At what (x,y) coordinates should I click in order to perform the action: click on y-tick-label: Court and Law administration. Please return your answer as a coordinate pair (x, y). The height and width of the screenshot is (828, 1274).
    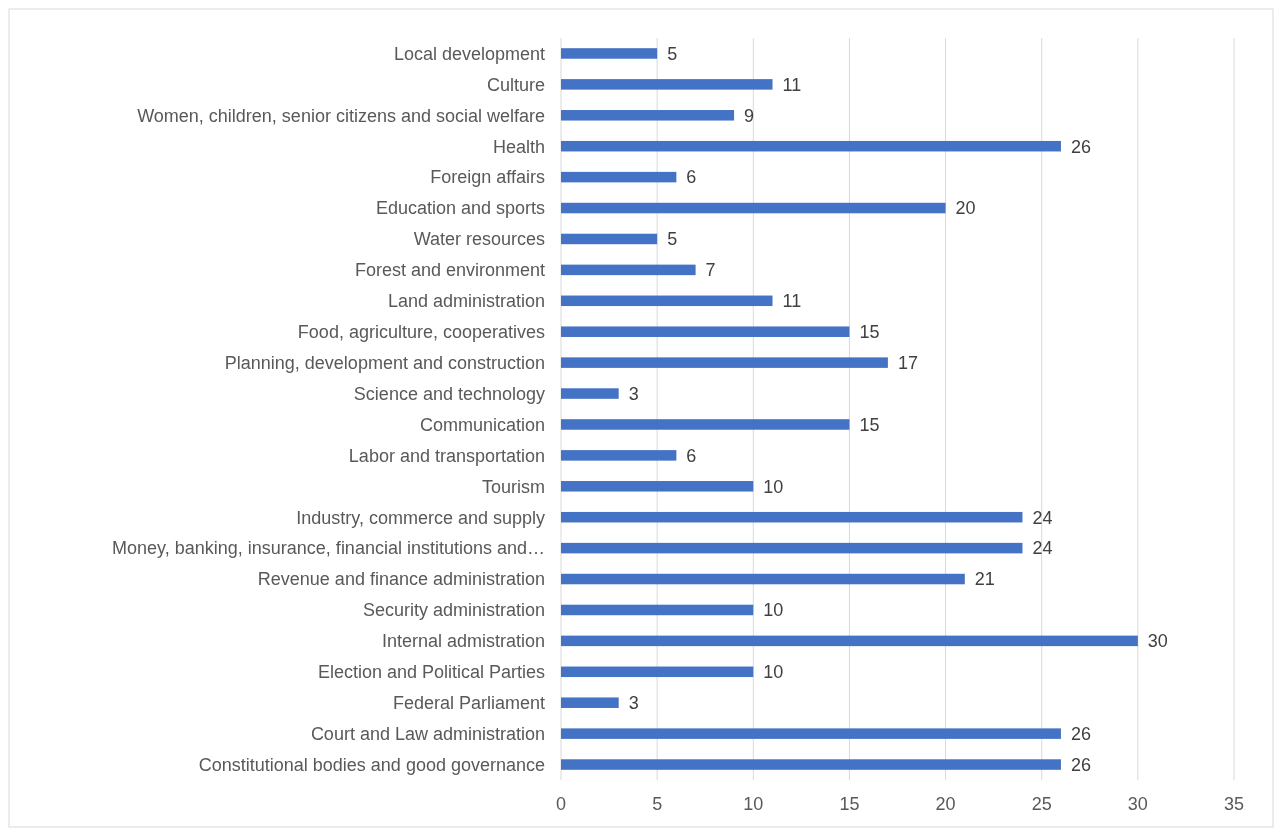
    Looking at the image, I should click on (427, 733).